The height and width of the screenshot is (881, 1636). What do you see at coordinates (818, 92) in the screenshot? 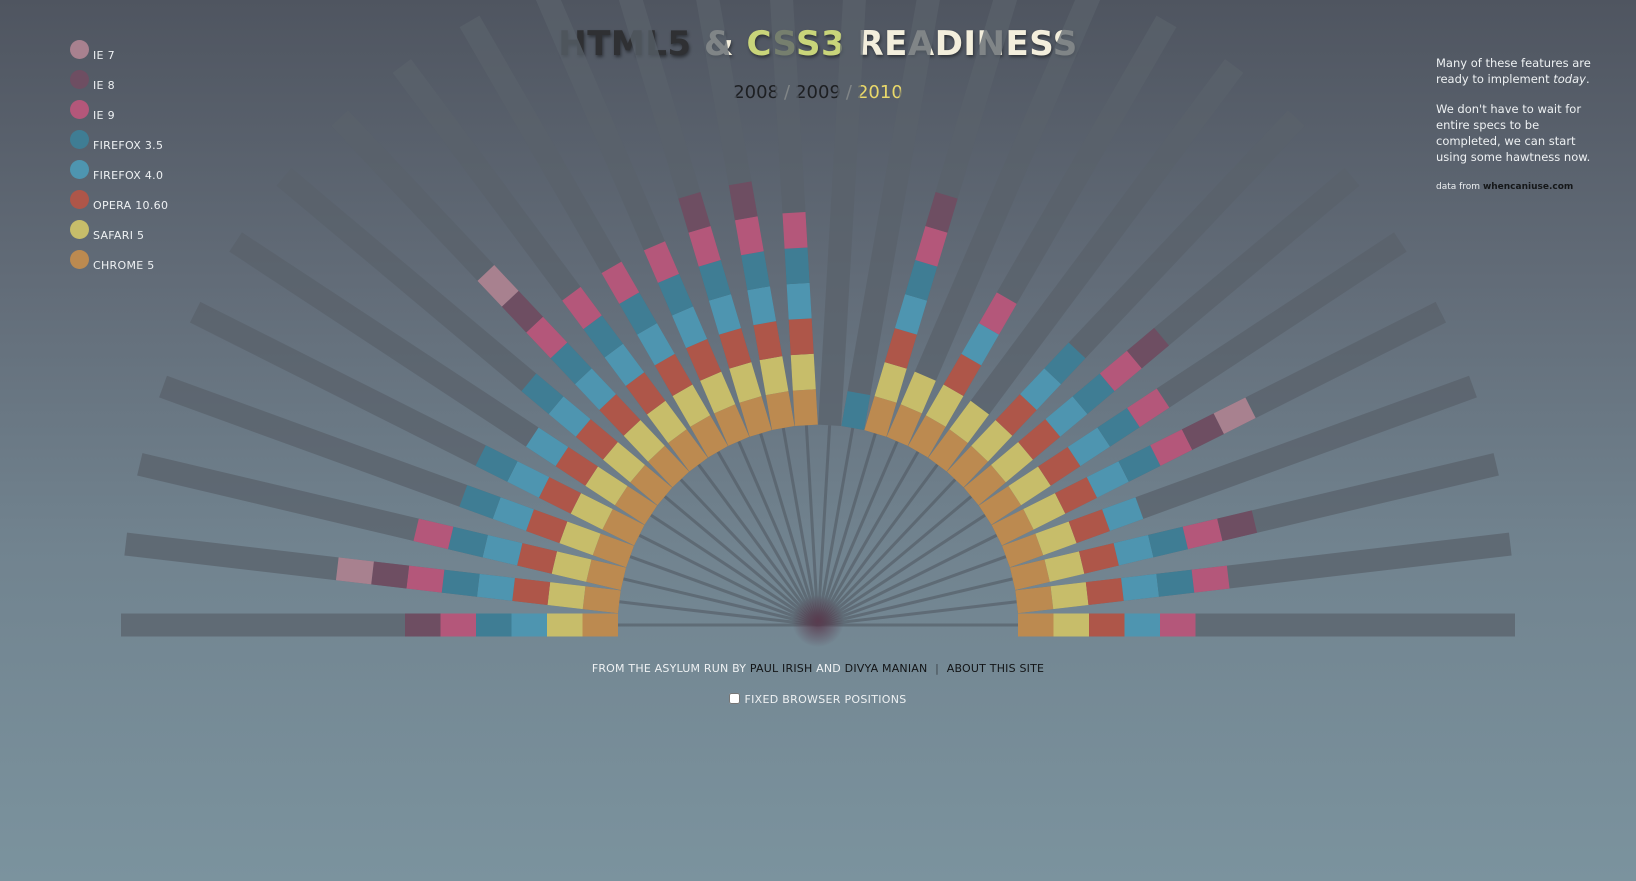
I see `year-2009-link: 2009` at bounding box center [818, 92].